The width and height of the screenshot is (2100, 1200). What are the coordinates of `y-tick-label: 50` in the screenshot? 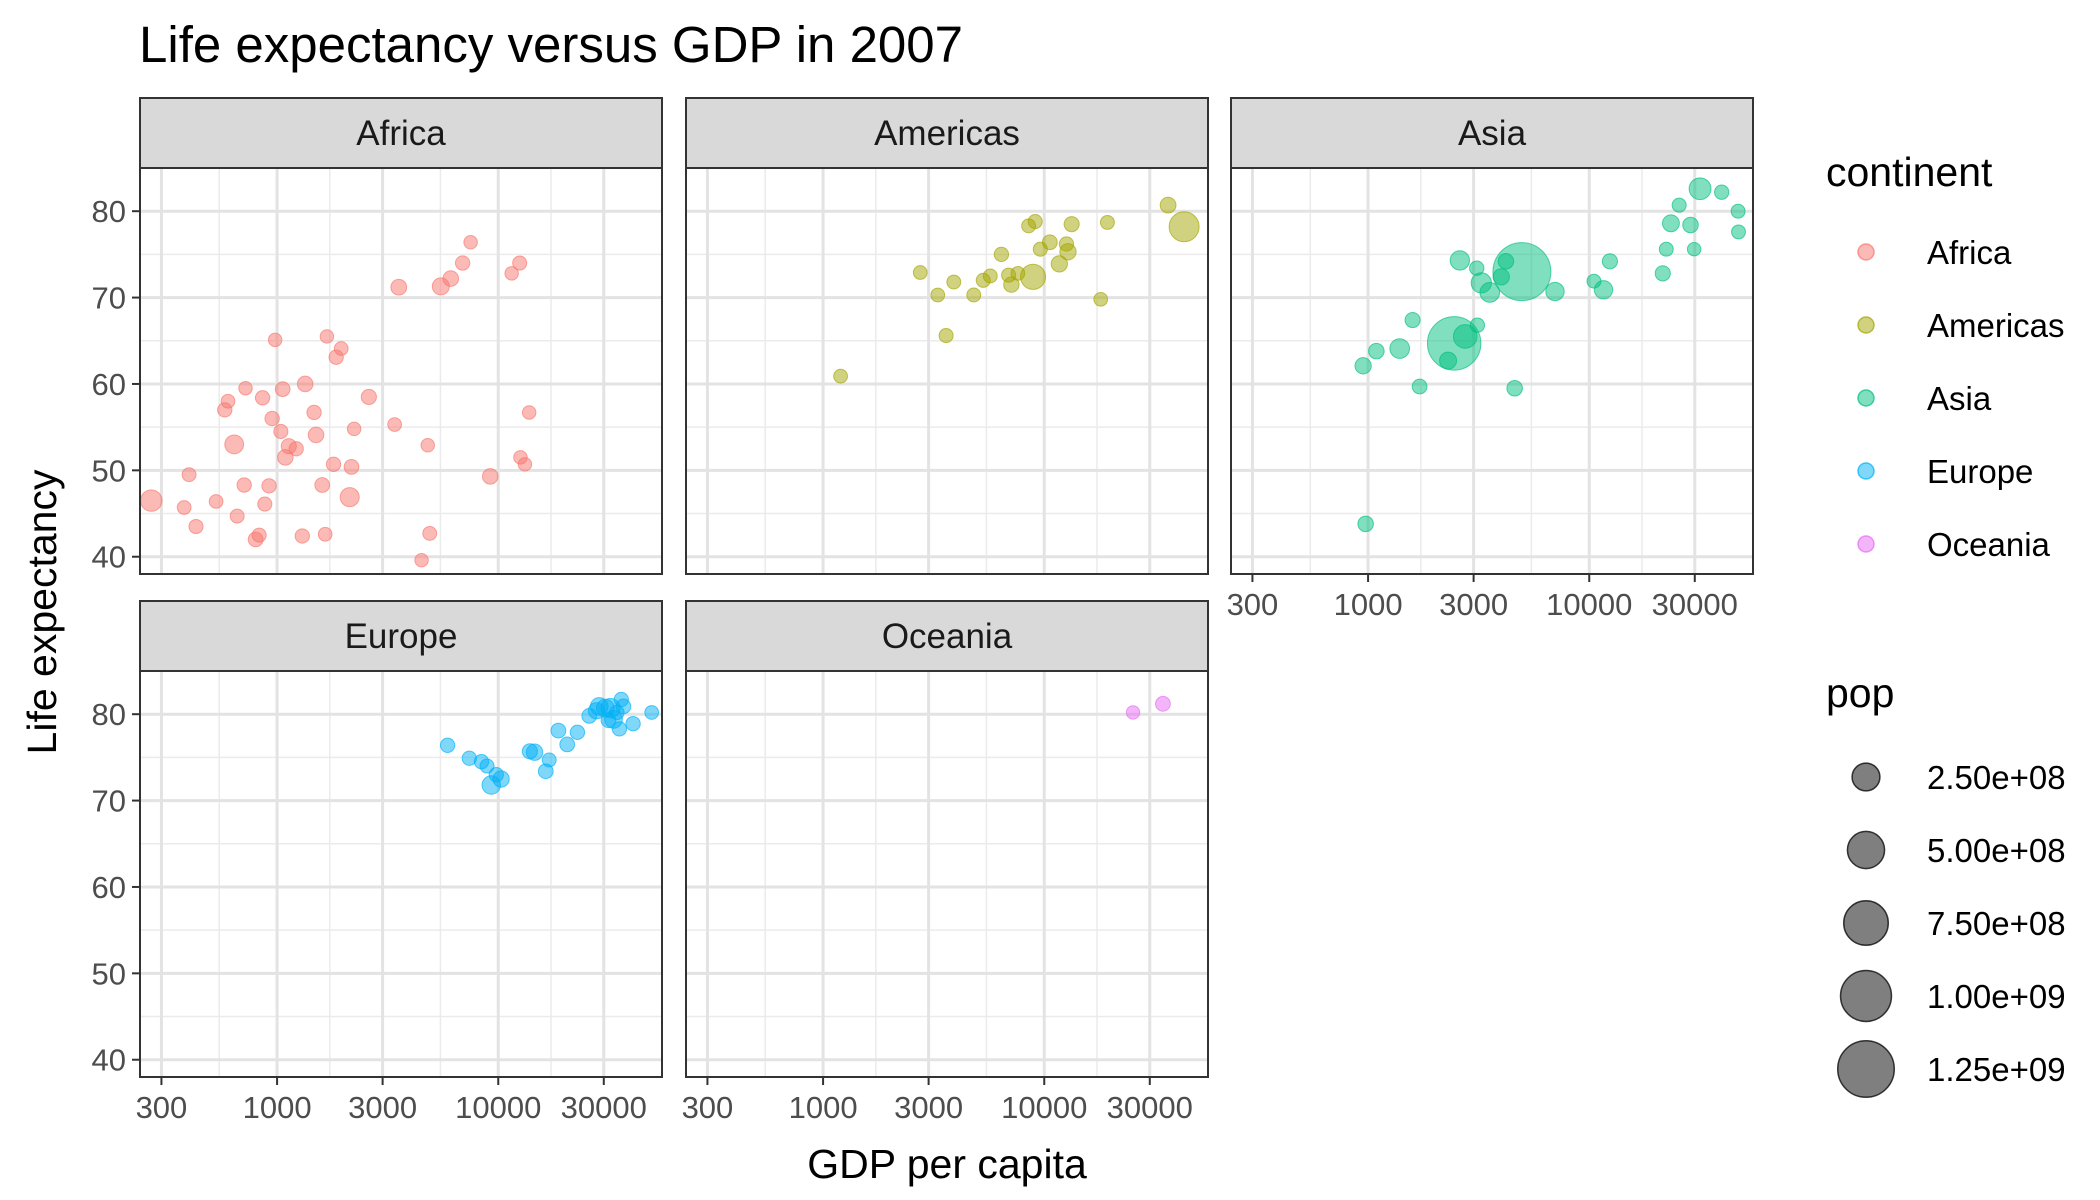 It's located at (109, 973).